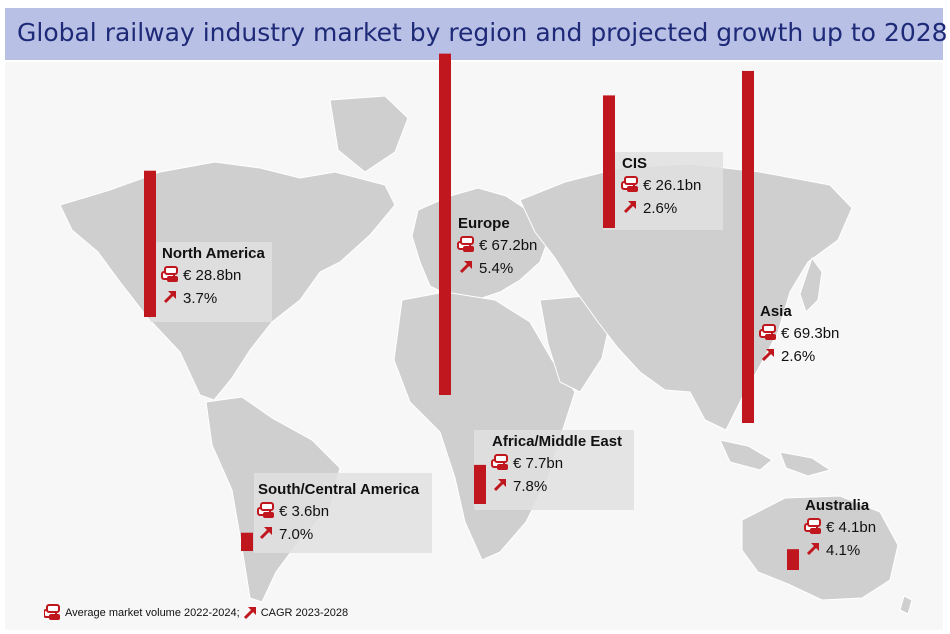 This screenshot has width=950, height=634. What do you see at coordinates (776, 311) in the screenshot?
I see `region-label-asia: Asia` at bounding box center [776, 311].